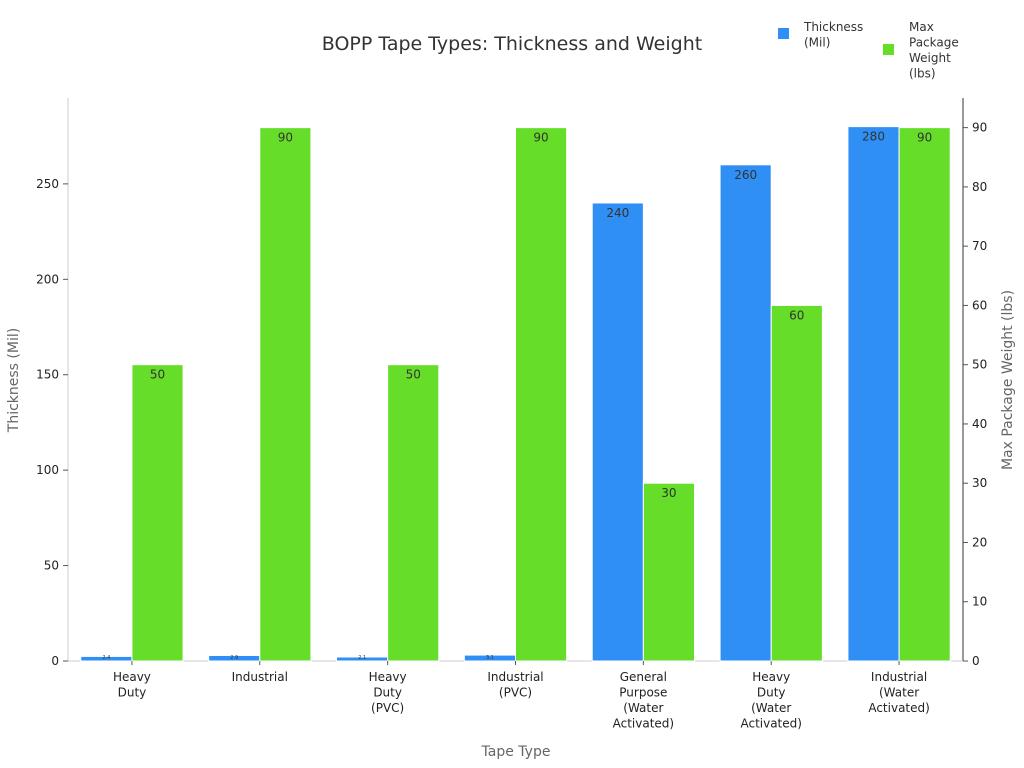  What do you see at coordinates (388, 692) in the screenshot?
I see `x-tick-label: Heavy Duty (PVC)` at bounding box center [388, 692].